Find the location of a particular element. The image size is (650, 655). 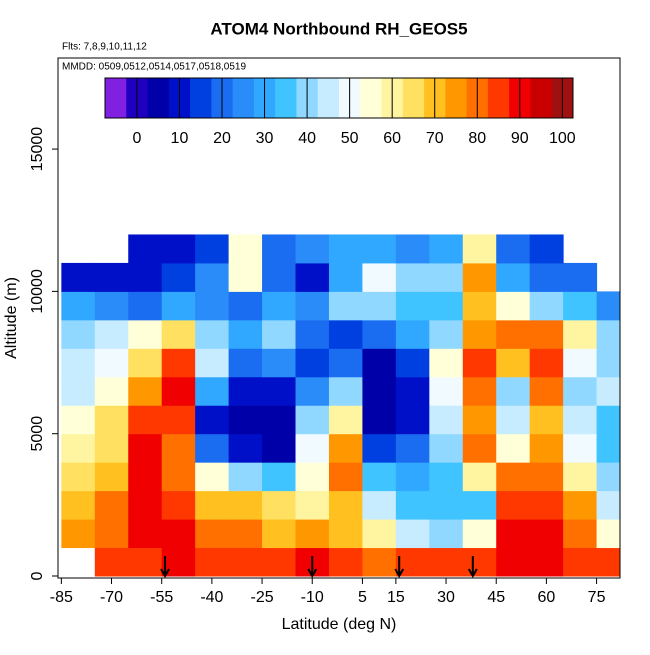

x-tick-label: -25 is located at coordinates (261, 597).